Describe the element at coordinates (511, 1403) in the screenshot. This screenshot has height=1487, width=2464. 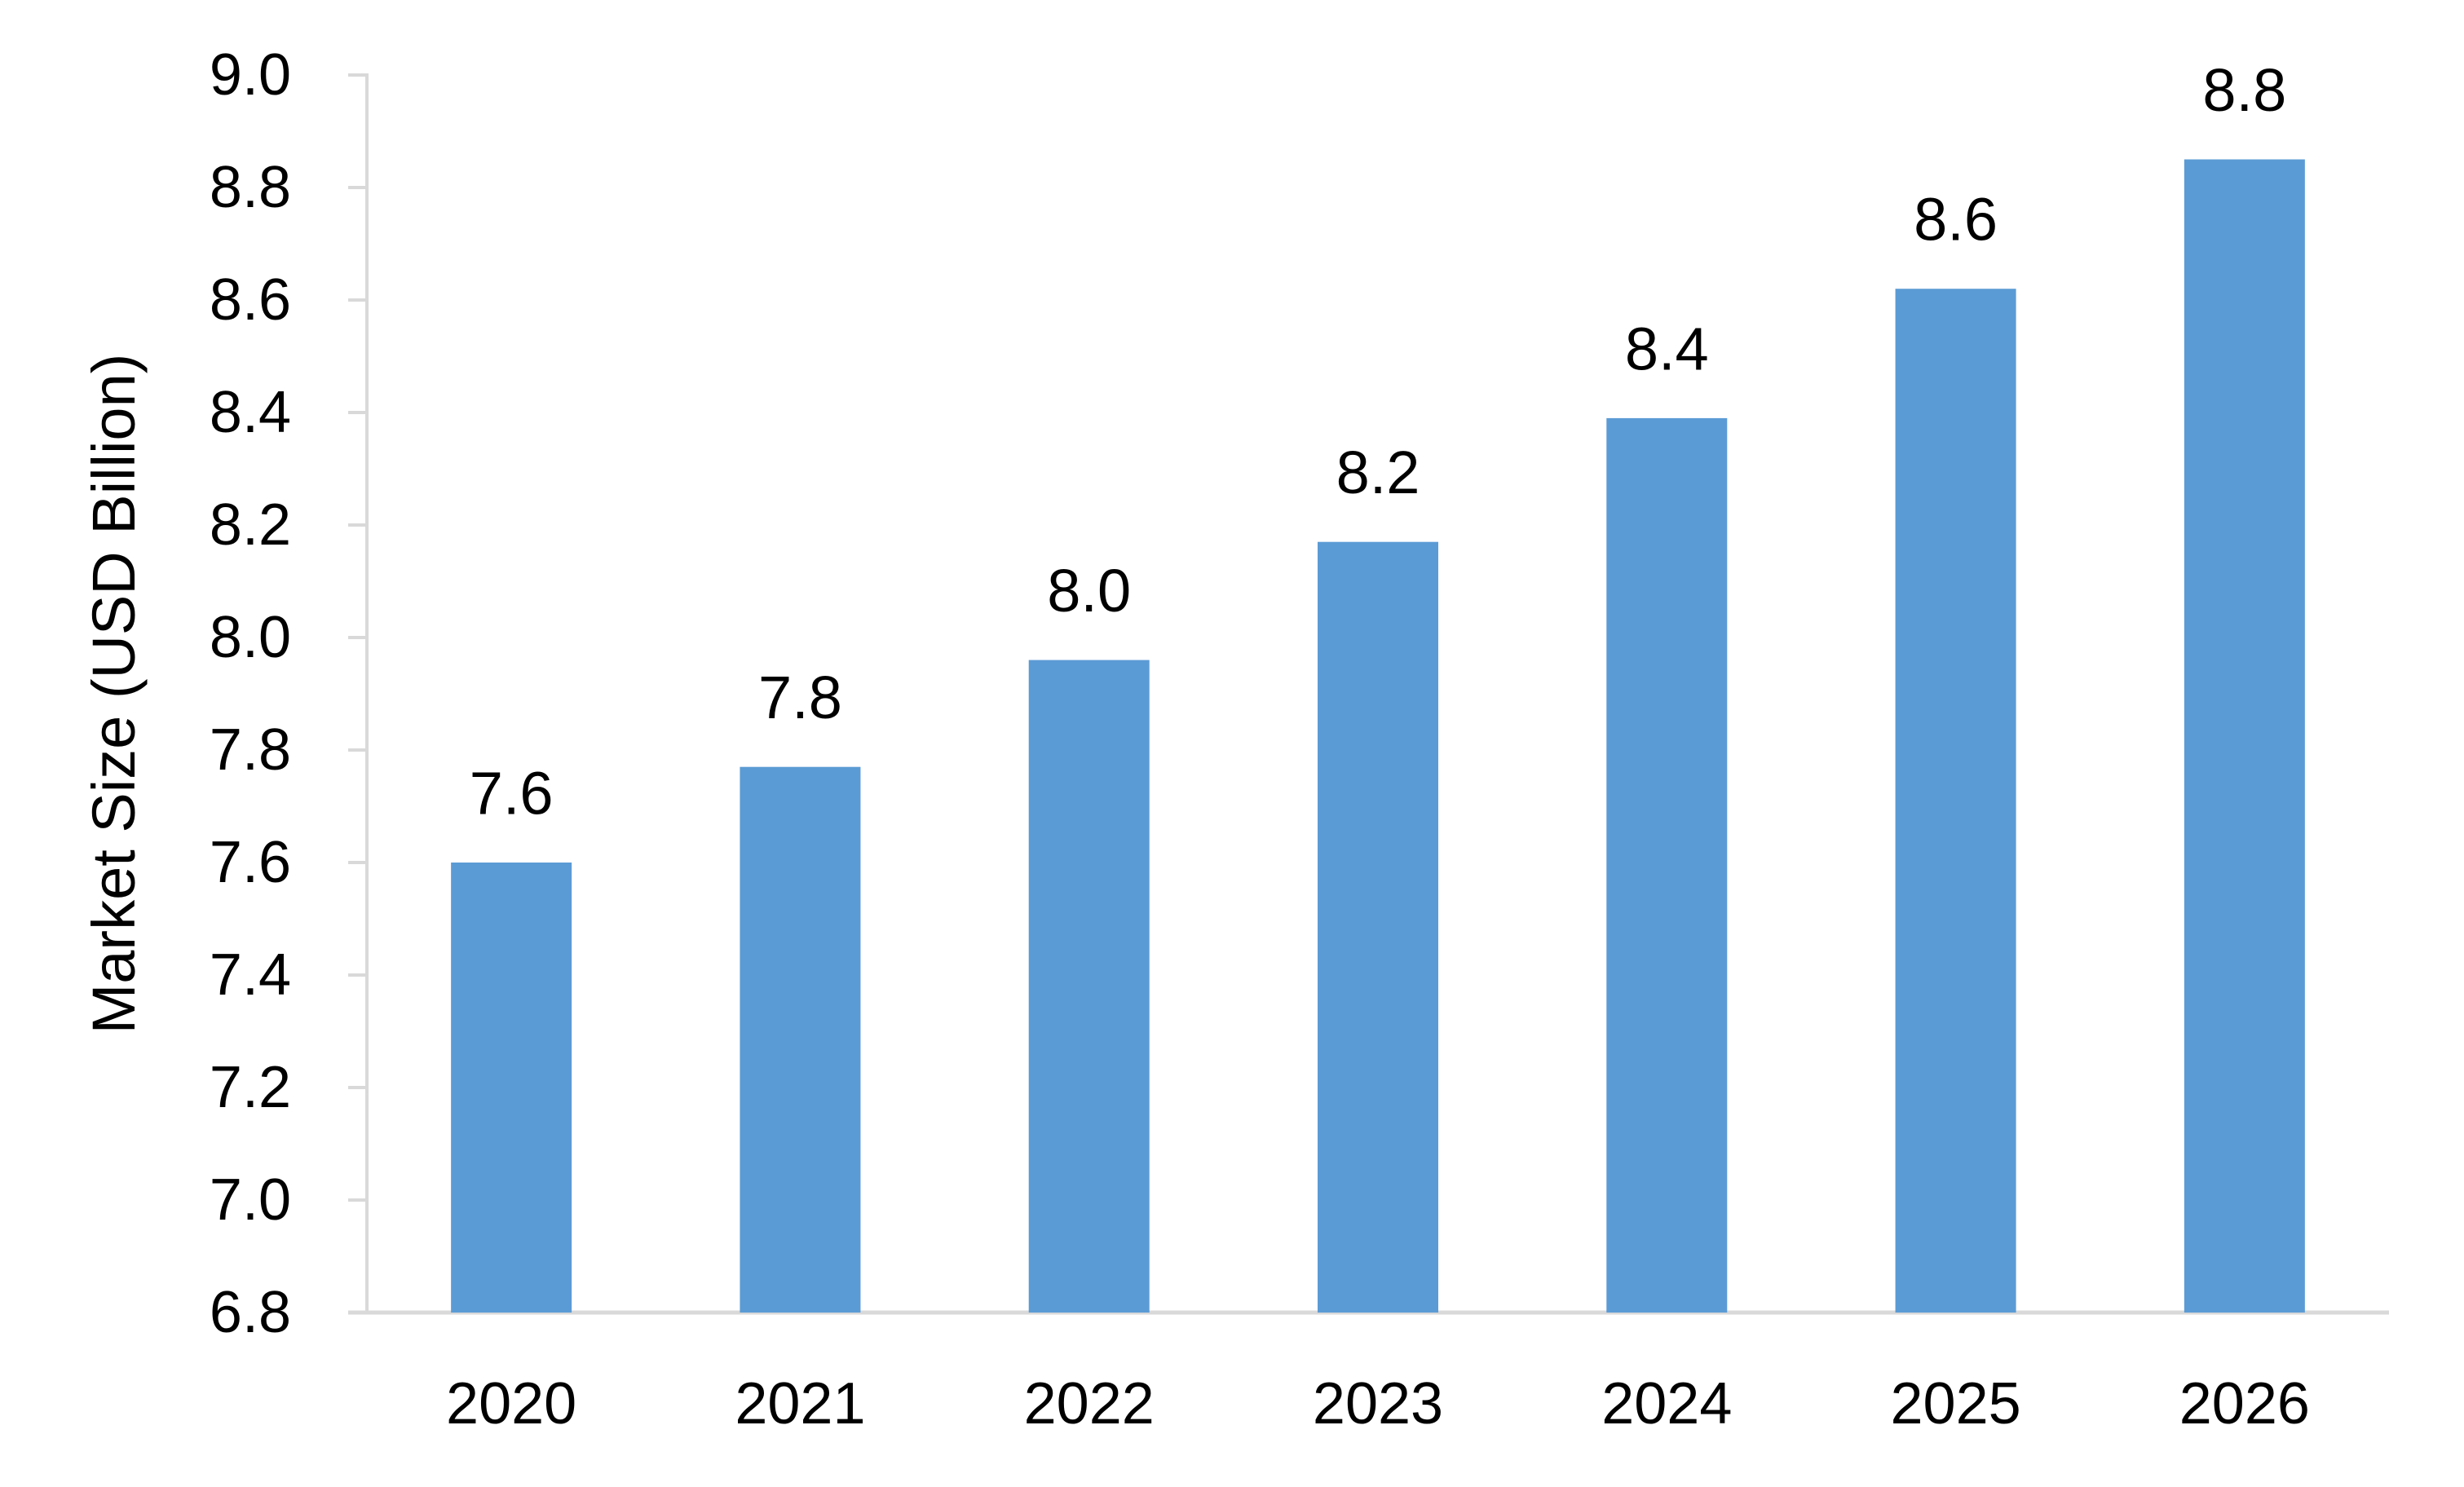
I see `x-axis-label-2020: 2020` at that location.